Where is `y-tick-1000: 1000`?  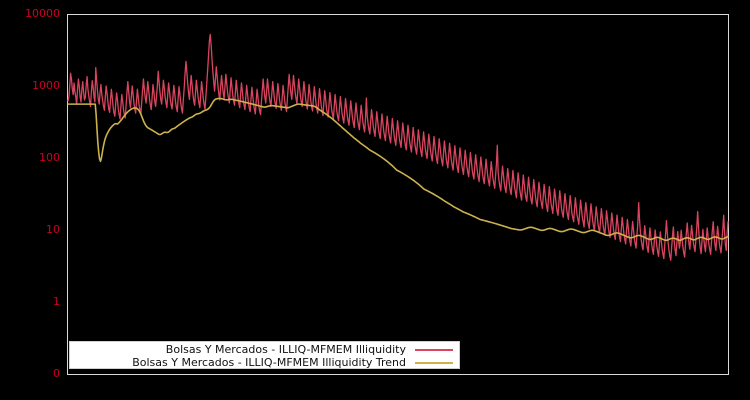 y-tick-1000: 1000 is located at coordinates (46, 85).